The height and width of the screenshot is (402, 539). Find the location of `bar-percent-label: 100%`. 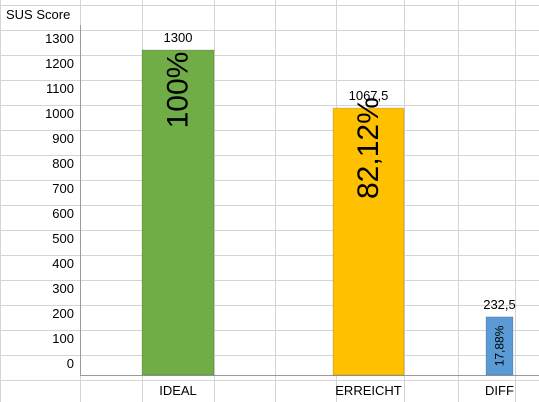

bar-percent-label: 100% is located at coordinates (178, 90).